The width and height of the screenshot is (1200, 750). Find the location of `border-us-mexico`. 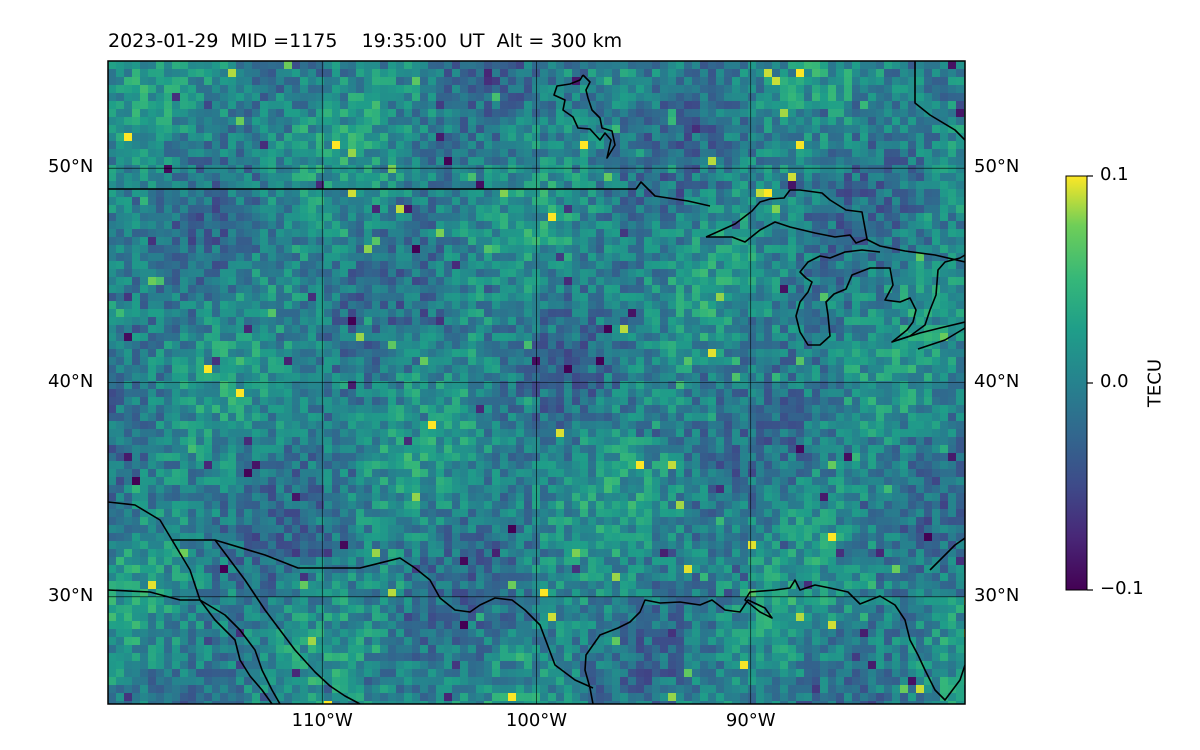

border-us-mexico is located at coordinates (351, 595).